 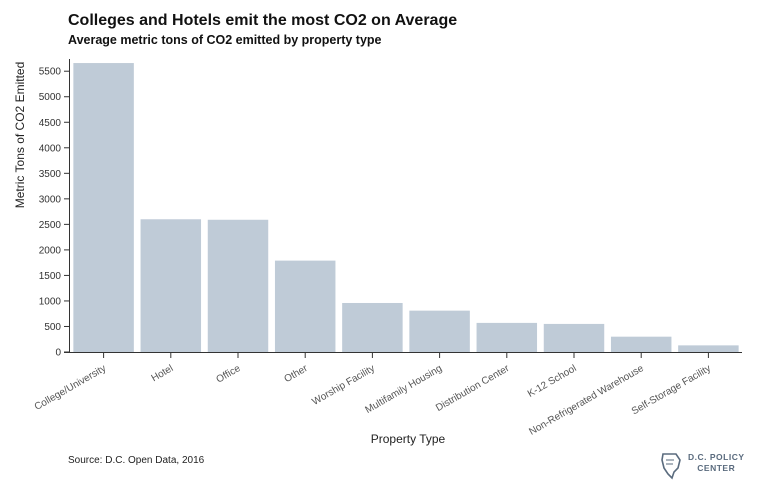 I want to click on y-tick-label: 5000, so click(x=50, y=97).